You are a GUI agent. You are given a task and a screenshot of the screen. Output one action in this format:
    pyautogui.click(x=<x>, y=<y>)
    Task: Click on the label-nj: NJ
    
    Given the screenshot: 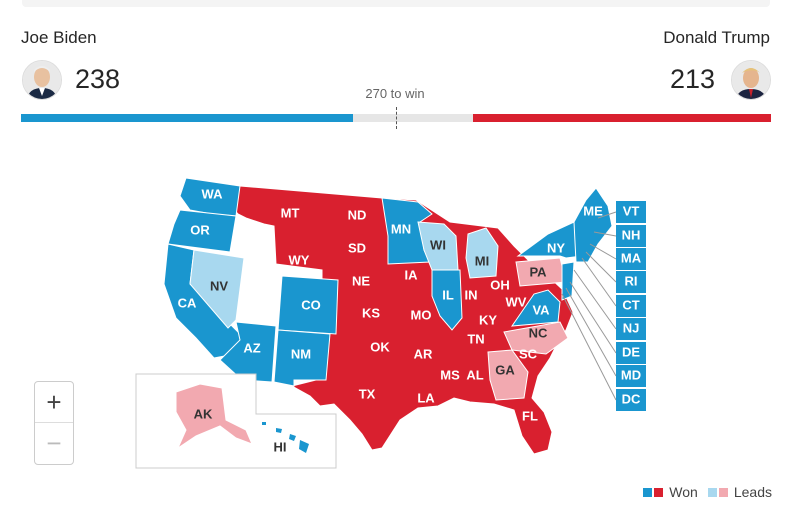 What is the action you would take?
    pyautogui.click(x=631, y=327)
    